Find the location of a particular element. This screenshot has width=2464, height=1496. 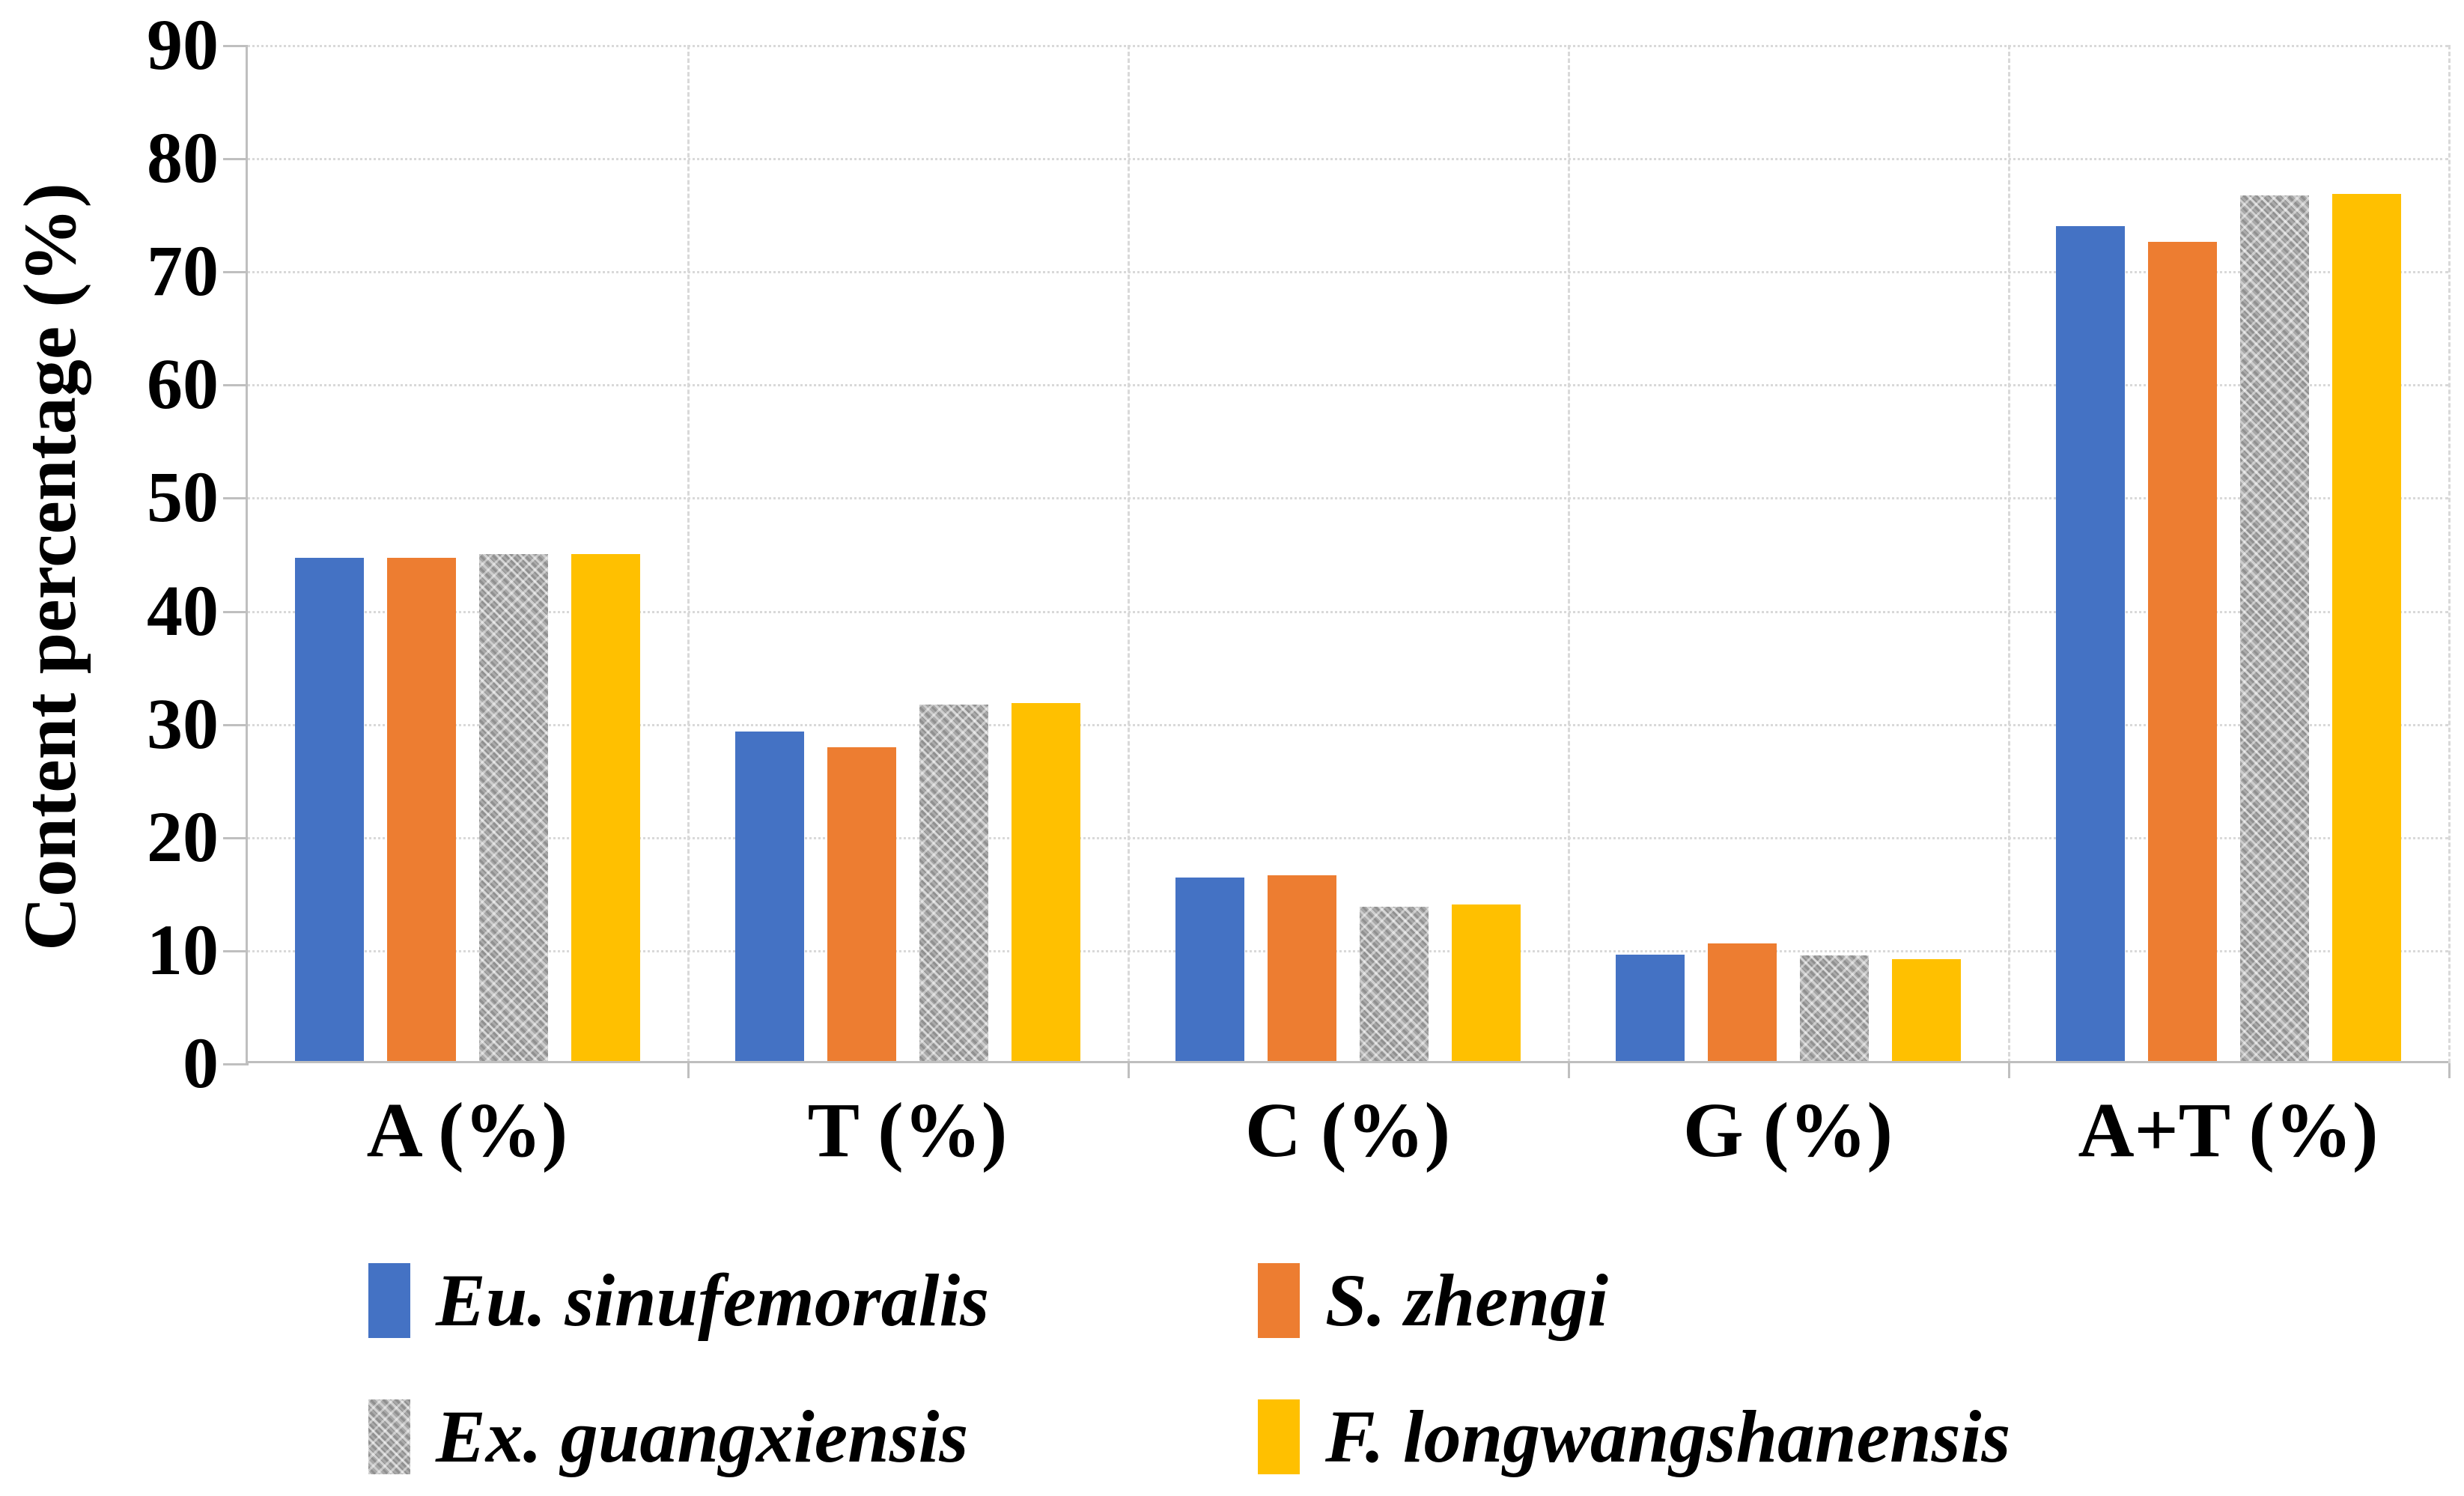

y-tick-label: 10 is located at coordinates (183, 949).